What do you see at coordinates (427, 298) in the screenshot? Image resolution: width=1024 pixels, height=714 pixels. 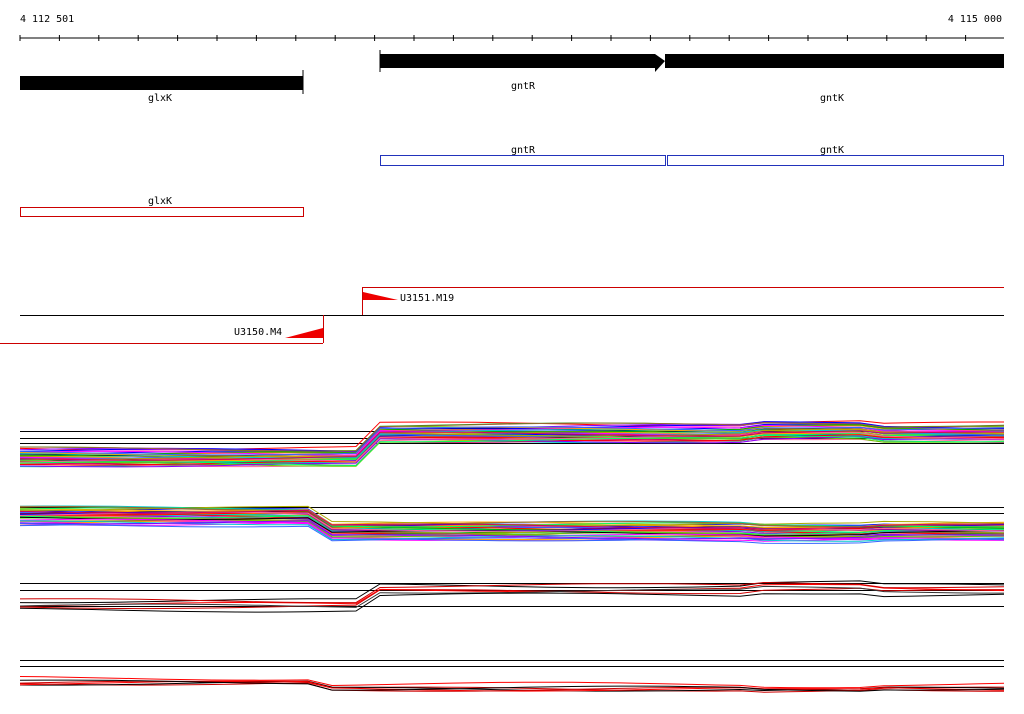 I see `read-label: U3151.M19` at bounding box center [427, 298].